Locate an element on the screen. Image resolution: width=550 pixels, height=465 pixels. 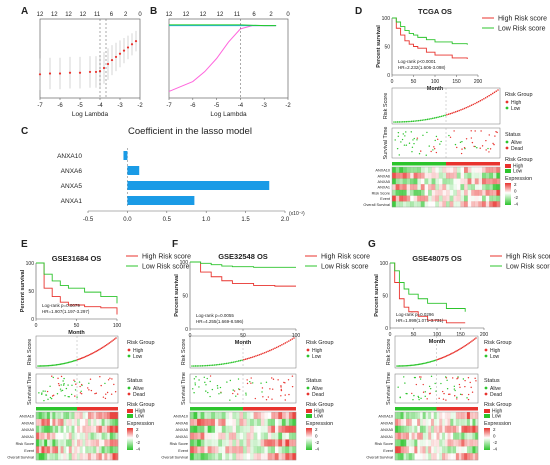
panel-a-point is located at coordinates (80, 72).